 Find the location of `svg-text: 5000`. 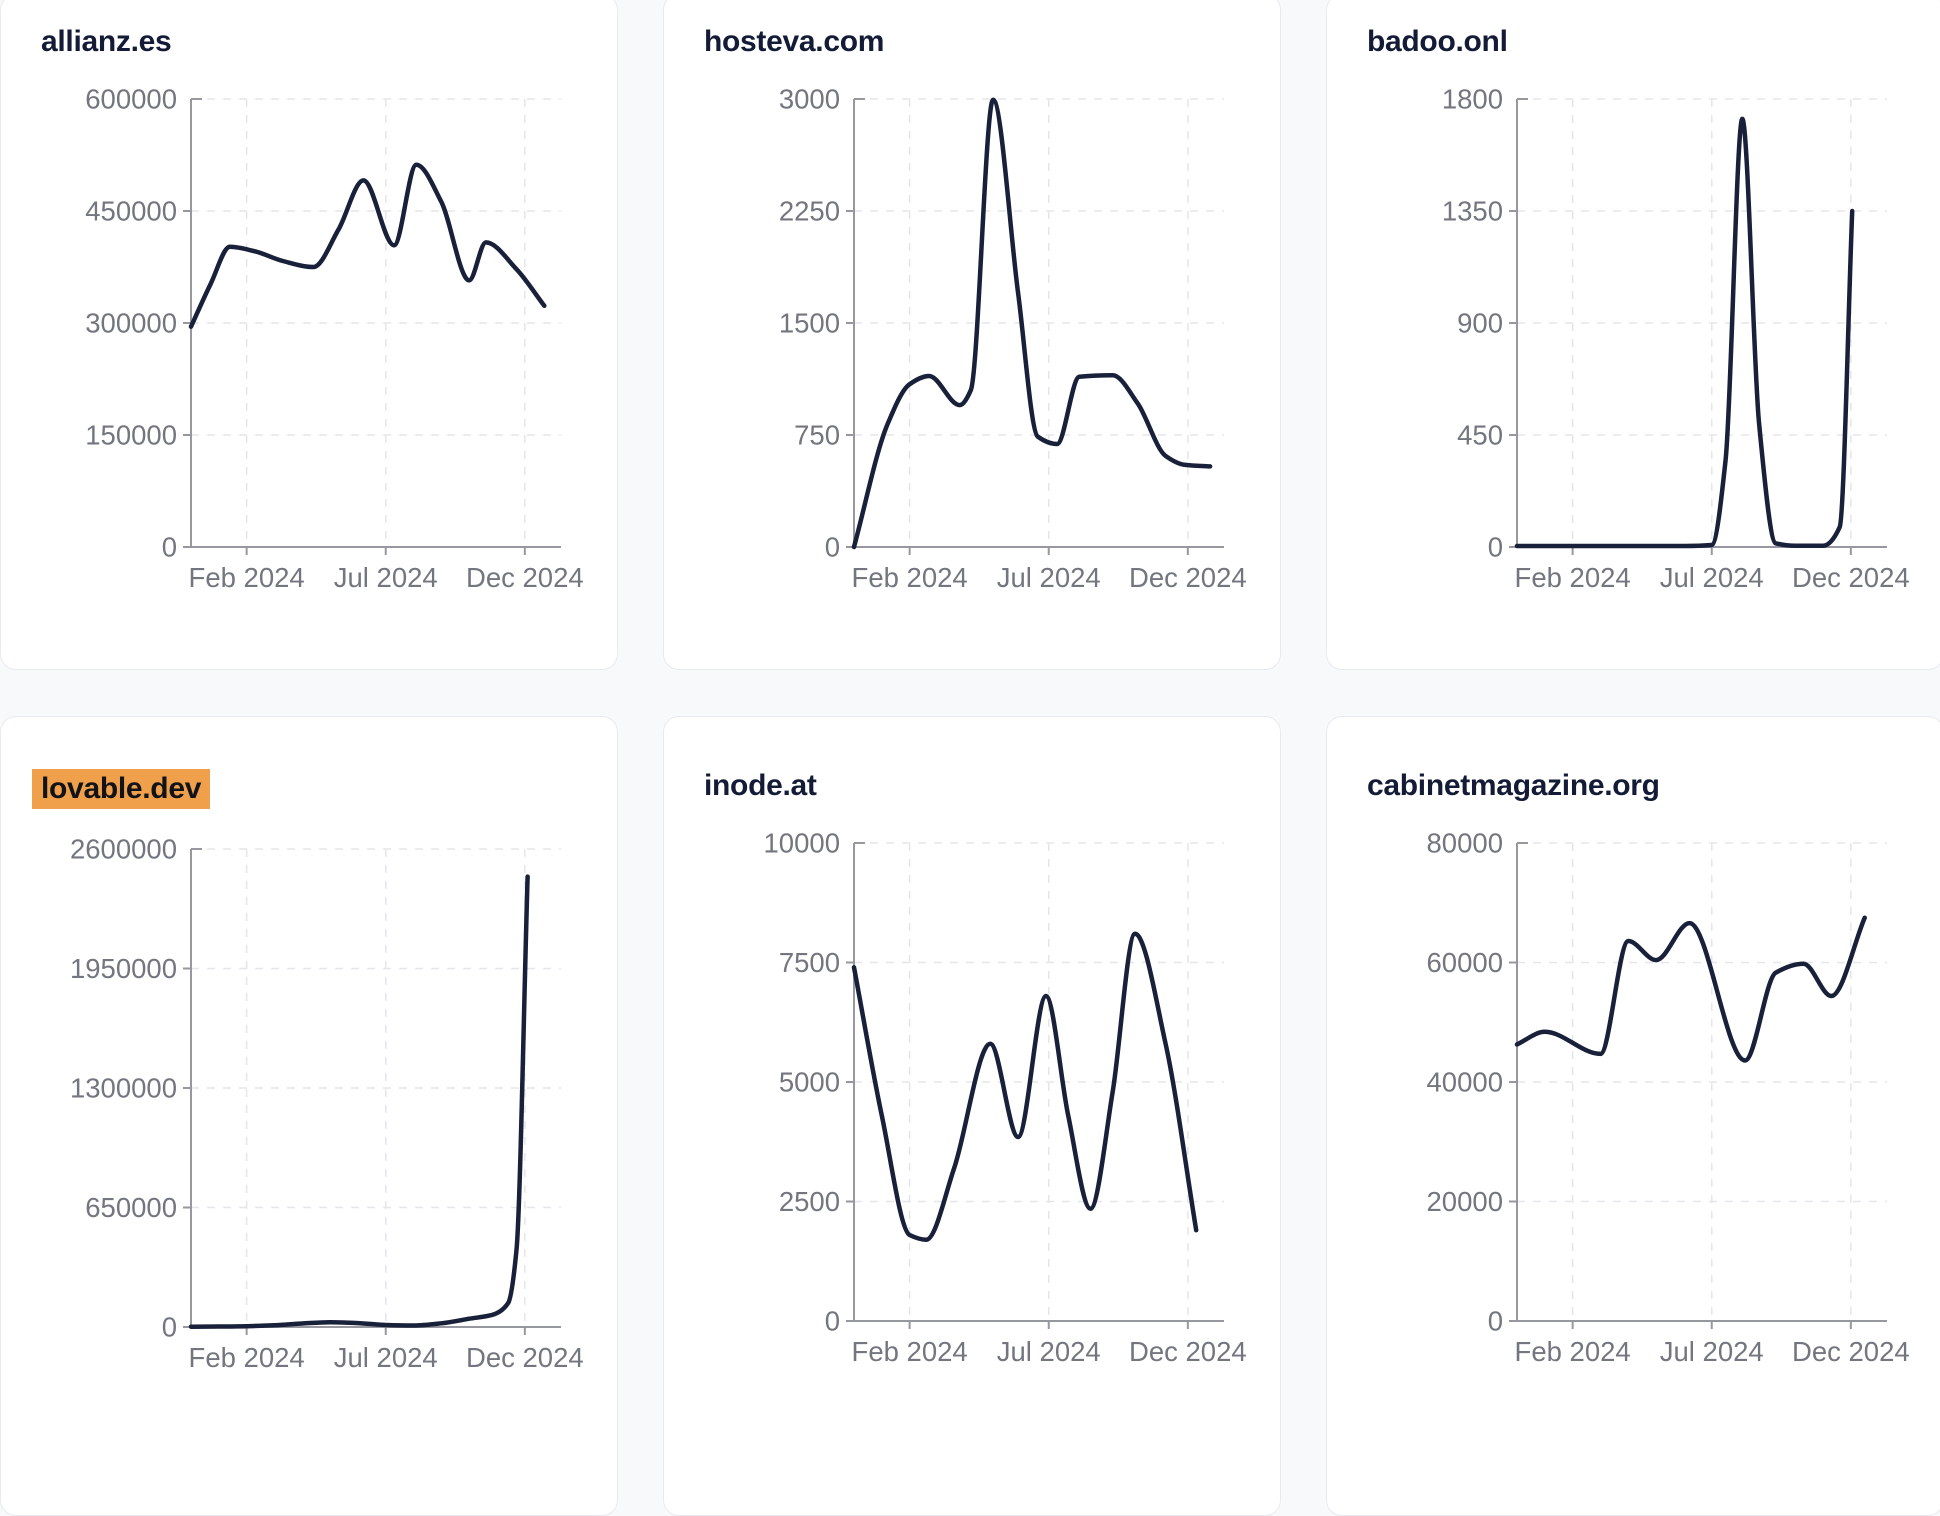

svg-text: 5000 is located at coordinates (809, 1082).